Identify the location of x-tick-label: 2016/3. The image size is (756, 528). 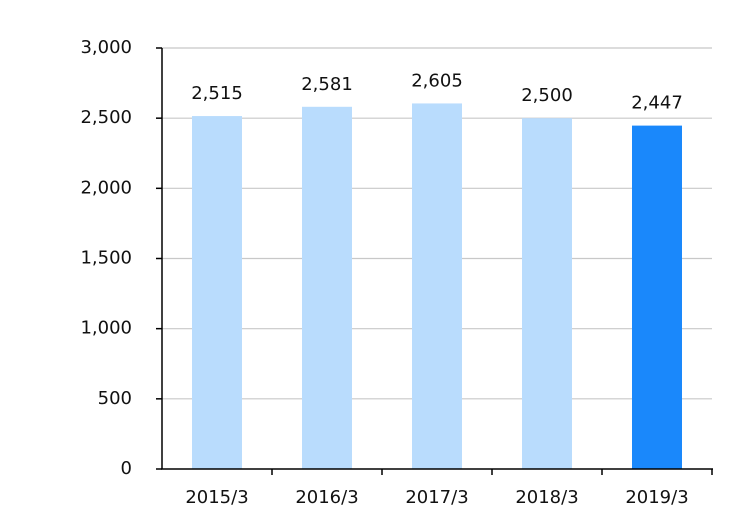
(326, 497).